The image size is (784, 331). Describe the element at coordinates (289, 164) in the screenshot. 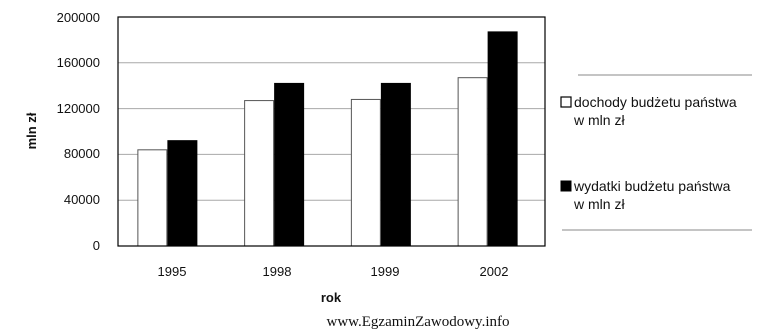

I see `bar-wydatki-1998` at that location.